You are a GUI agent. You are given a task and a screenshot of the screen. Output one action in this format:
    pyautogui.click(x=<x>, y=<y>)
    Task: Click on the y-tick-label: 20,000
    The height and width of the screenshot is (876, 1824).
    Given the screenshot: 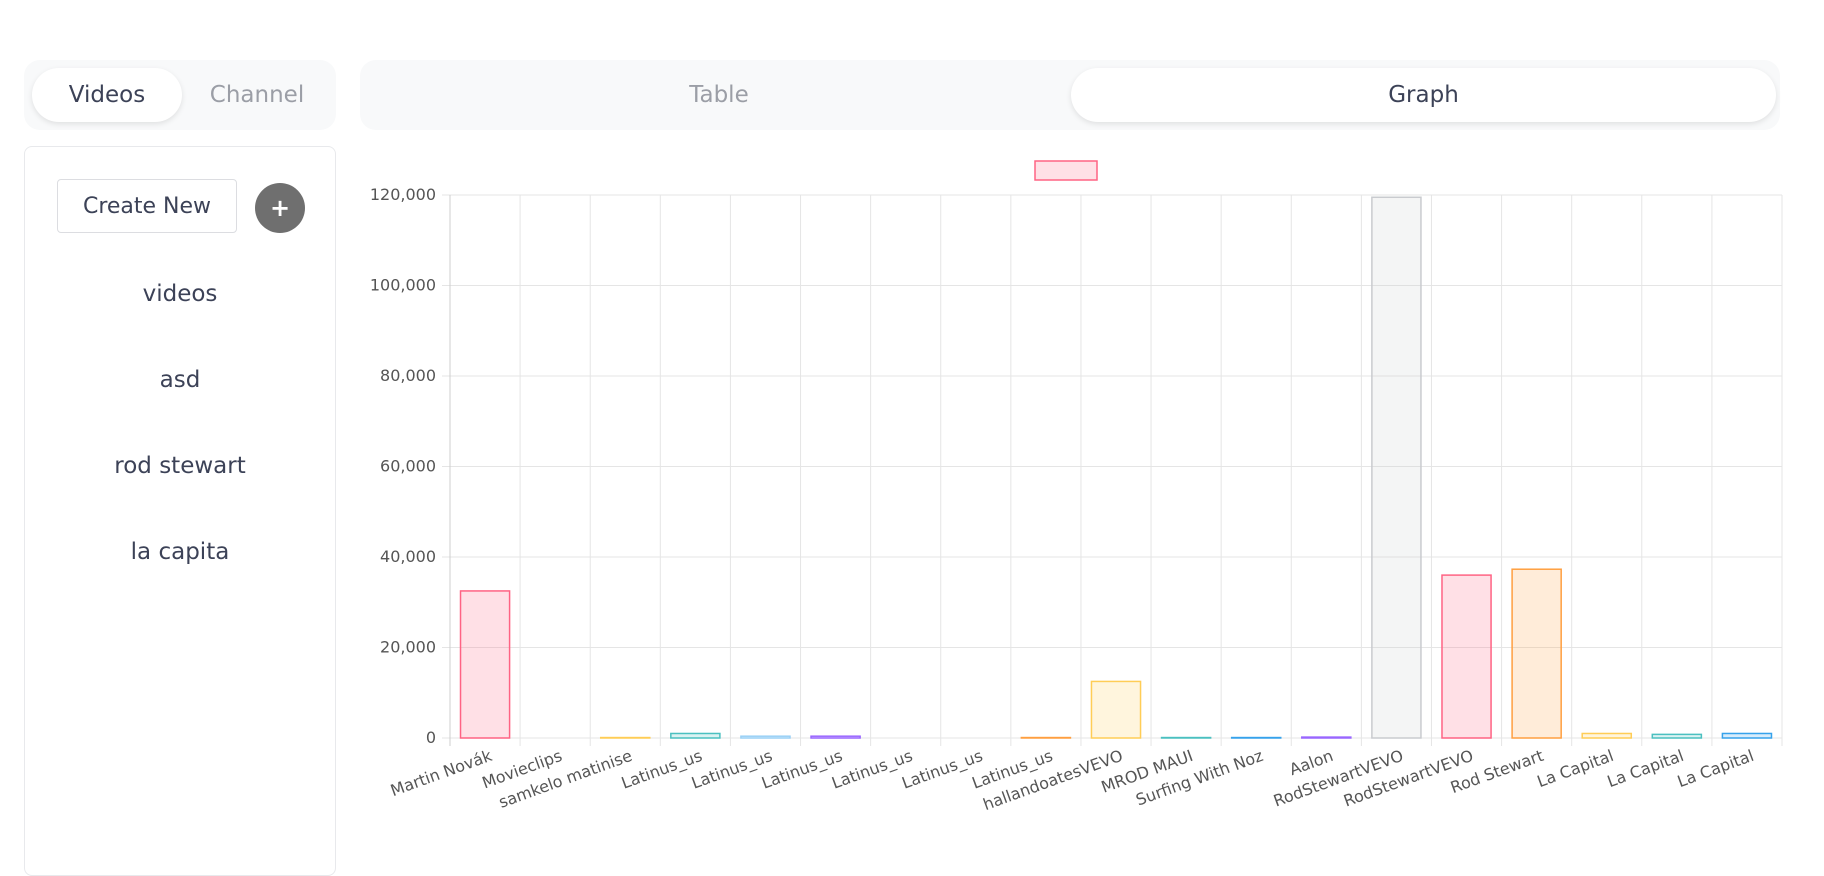 What is the action you would take?
    pyautogui.click(x=408, y=647)
    